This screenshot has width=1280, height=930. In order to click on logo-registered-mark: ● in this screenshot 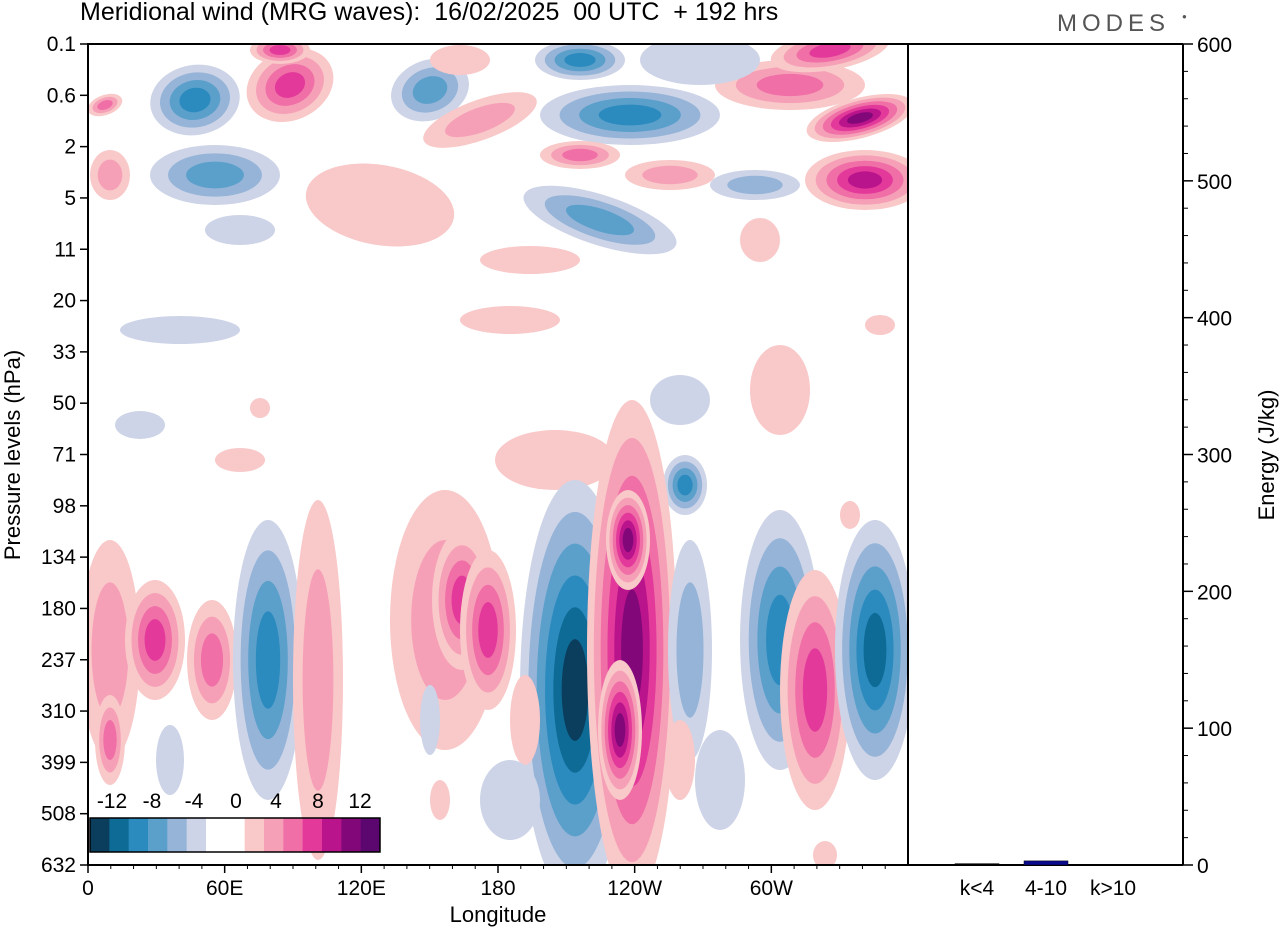, I will do `click(1184, 16)`.